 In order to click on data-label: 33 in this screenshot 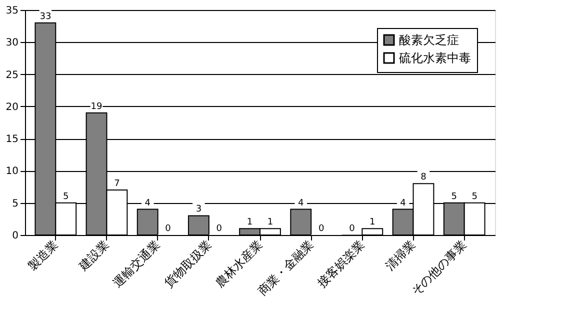, I will do `click(46, 17)`.